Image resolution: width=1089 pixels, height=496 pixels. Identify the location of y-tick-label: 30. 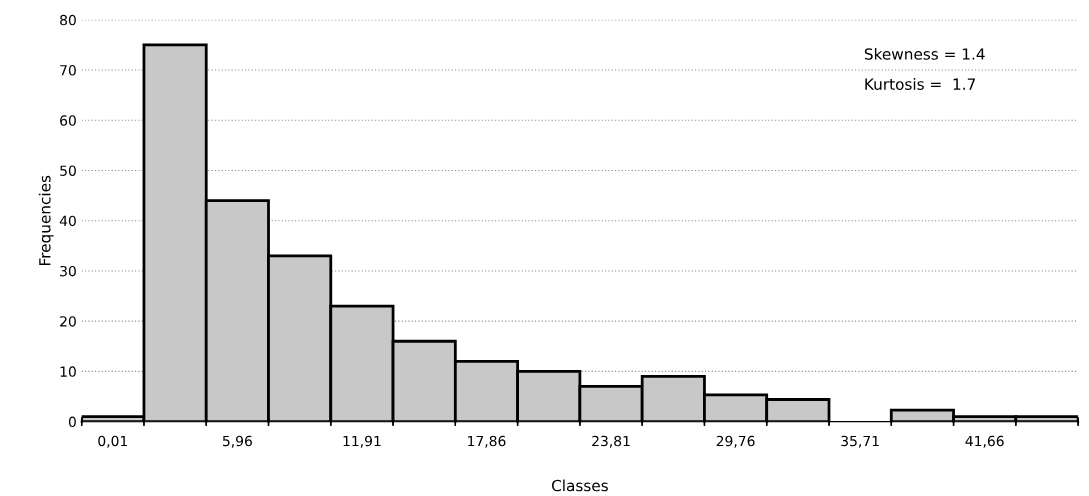
(68, 271).